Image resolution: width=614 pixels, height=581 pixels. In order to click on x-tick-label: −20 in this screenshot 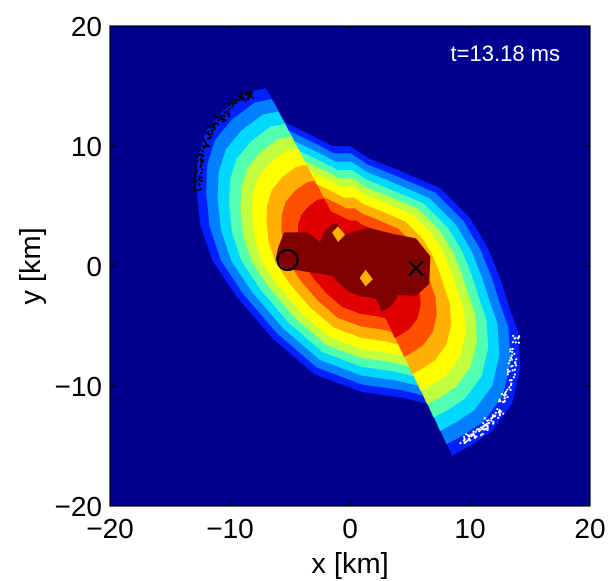, I will do `click(110, 528)`.